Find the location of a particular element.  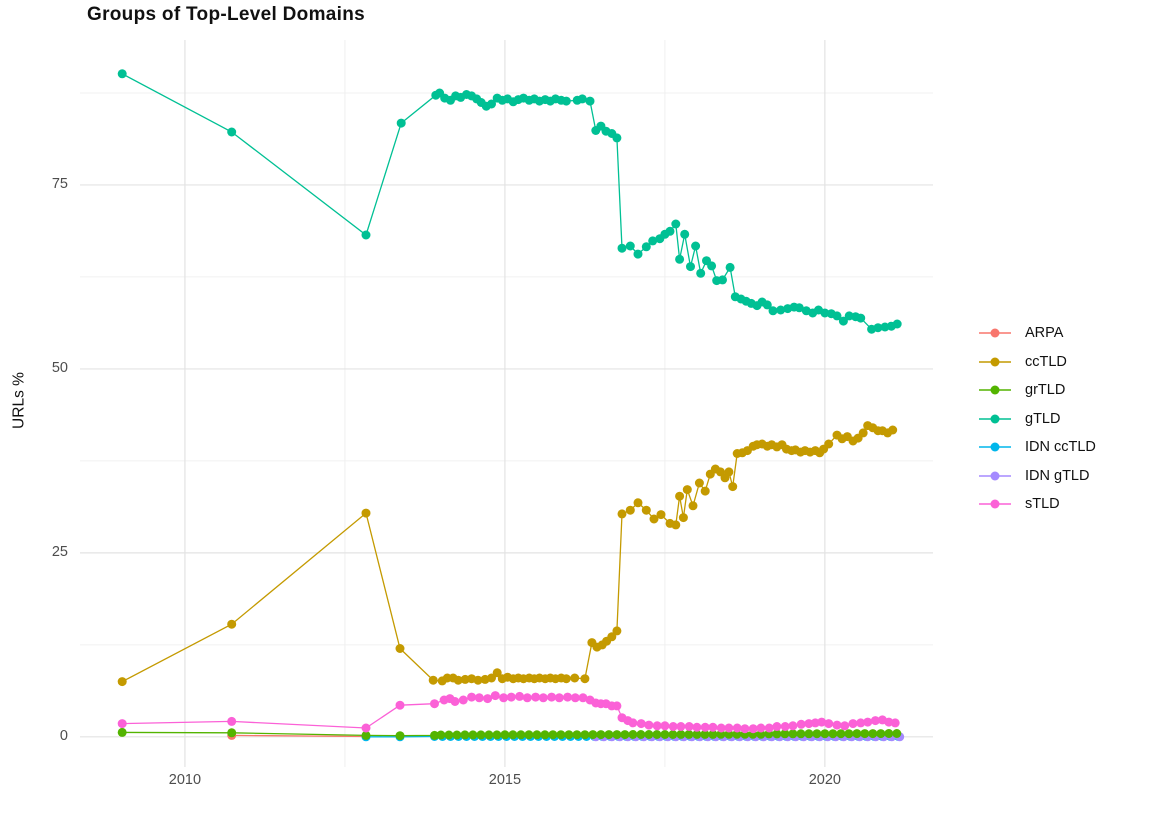

legend-item-sTLD: sTLD is located at coordinates (1037, 504).